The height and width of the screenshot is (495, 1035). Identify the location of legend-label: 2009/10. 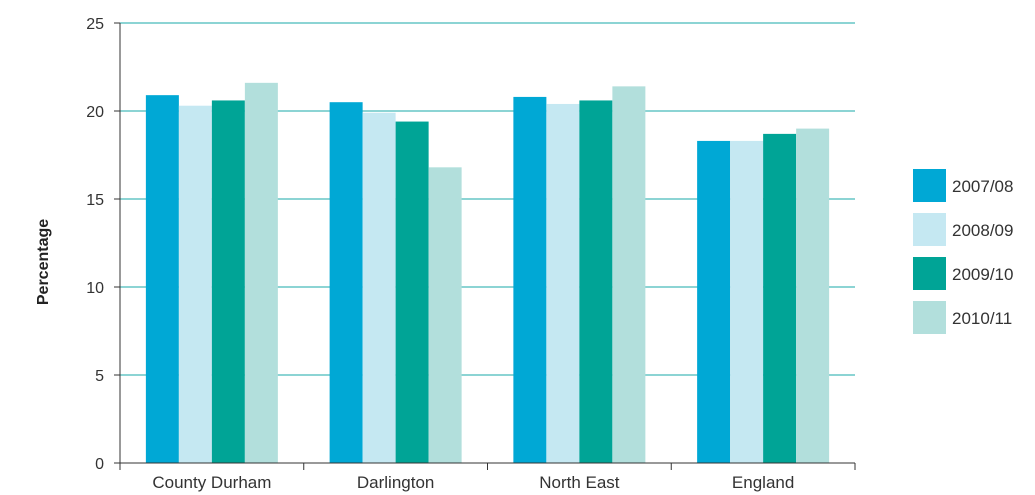
(982, 274).